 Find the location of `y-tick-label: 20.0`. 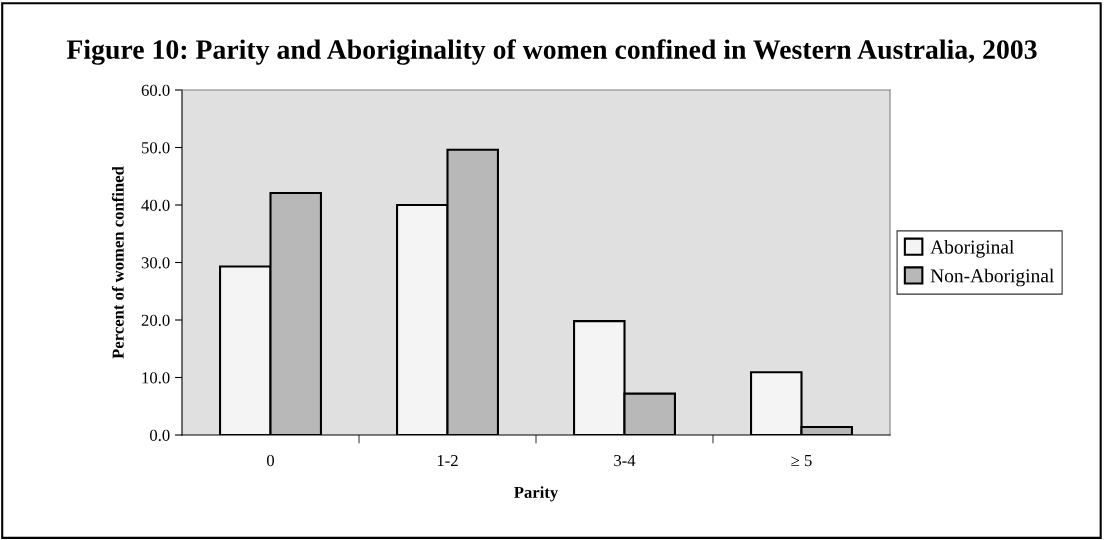

y-tick-label: 20.0 is located at coordinates (155, 320).